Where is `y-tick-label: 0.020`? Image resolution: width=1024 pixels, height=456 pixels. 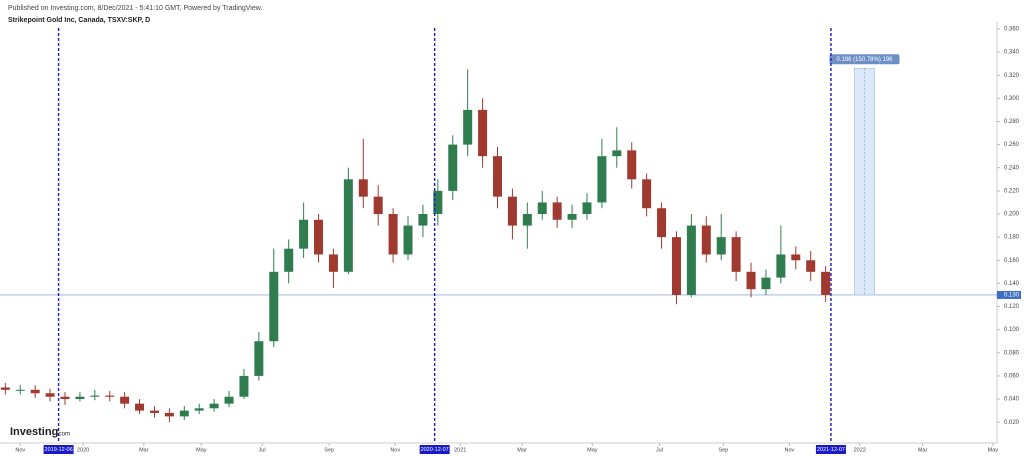 y-tick-label: 0.020 is located at coordinates (1012, 423).